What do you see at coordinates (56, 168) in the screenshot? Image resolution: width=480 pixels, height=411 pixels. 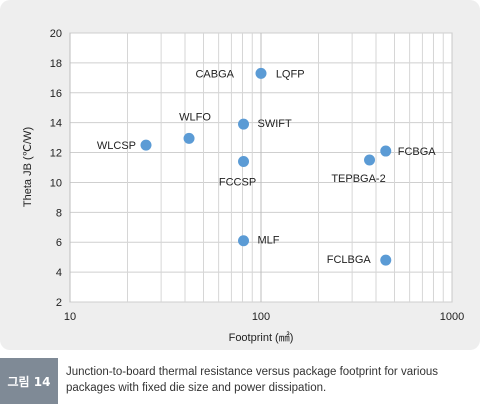 I see `y-tick-labels: 2 4 6 8 10 12 14 16 18 20` at bounding box center [56, 168].